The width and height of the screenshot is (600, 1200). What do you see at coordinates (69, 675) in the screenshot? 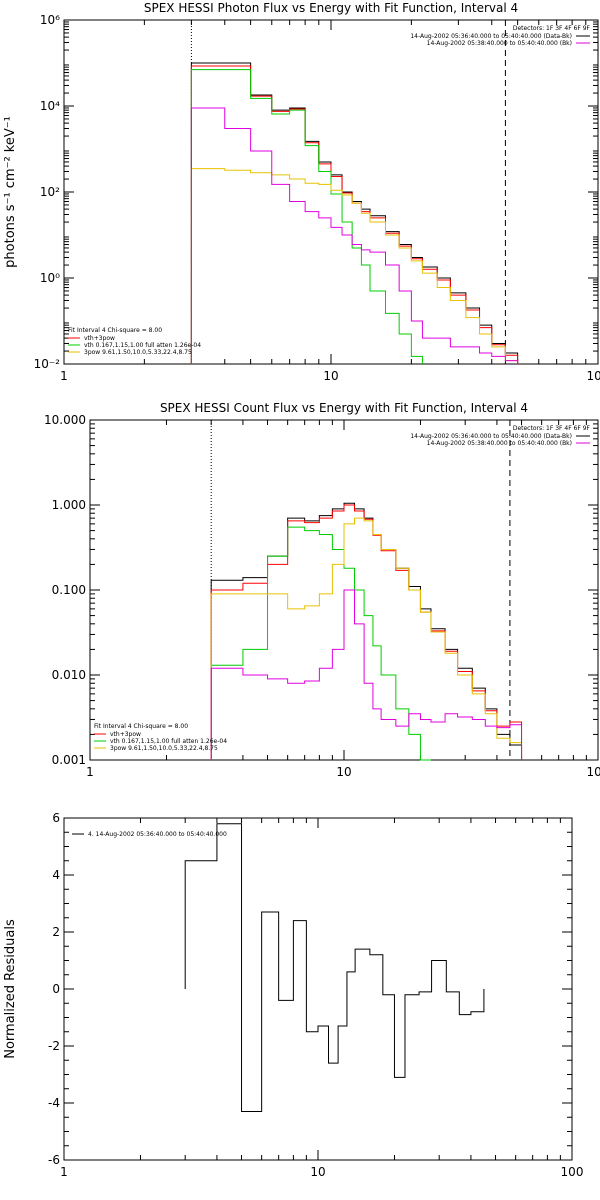
I see `y-tick-label: 0.010` at bounding box center [69, 675].